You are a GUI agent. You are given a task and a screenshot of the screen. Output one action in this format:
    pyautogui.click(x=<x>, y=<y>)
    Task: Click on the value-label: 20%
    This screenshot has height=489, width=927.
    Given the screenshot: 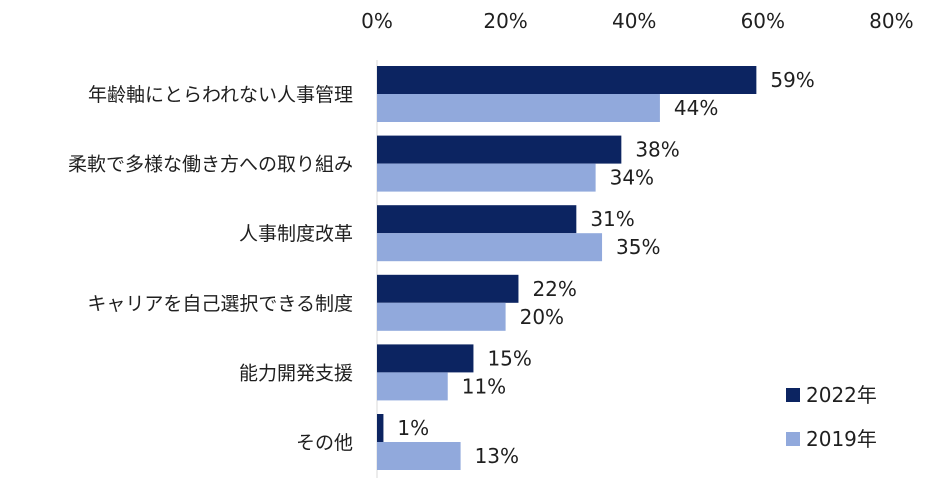 What is the action you would take?
    pyautogui.click(x=542, y=317)
    